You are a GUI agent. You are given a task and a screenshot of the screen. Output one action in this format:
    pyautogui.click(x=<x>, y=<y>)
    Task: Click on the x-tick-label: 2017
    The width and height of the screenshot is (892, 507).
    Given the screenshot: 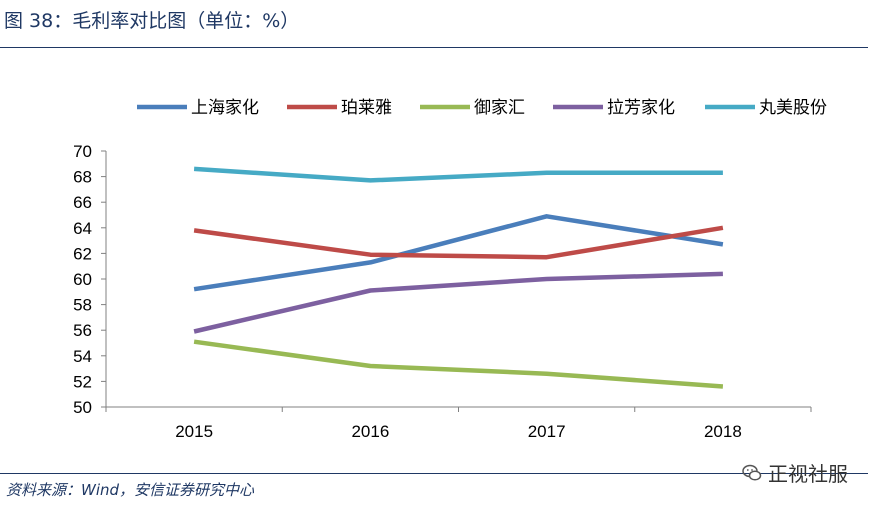 What is the action you would take?
    pyautogui.click(x=547, y=431)
    